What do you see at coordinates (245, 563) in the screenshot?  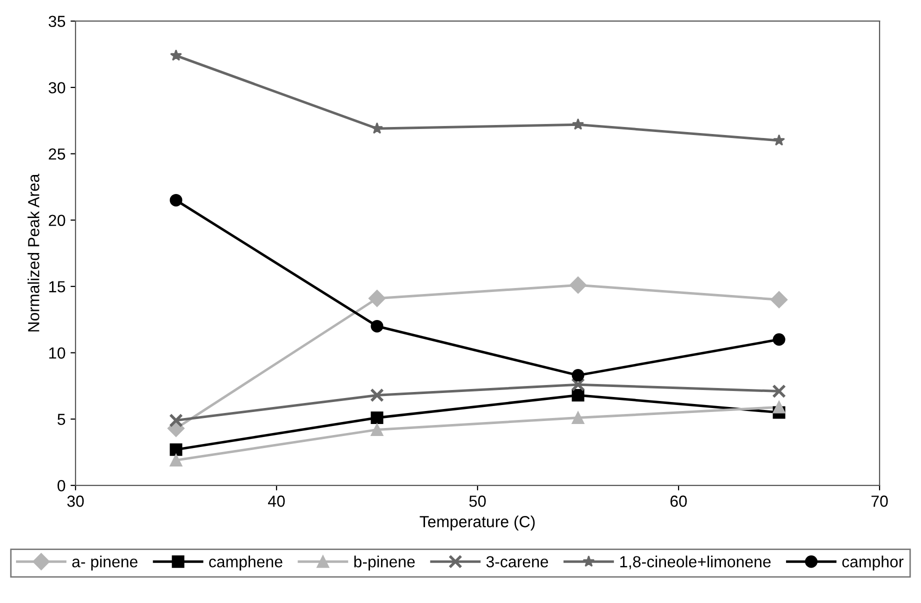 I see `legend-label: camphene` at bounding box center [245, 563].